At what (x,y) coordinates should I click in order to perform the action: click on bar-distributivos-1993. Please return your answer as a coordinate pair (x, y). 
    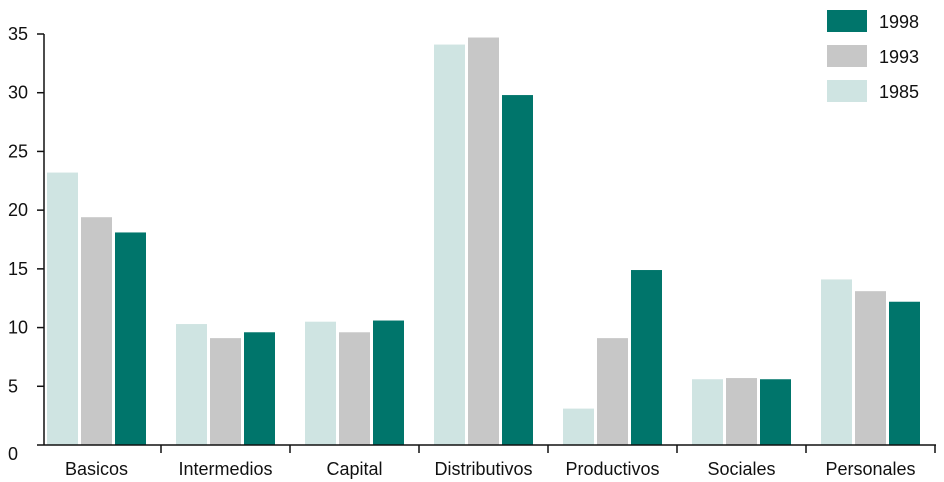
    Looking at the image, I should click on (483, 241).